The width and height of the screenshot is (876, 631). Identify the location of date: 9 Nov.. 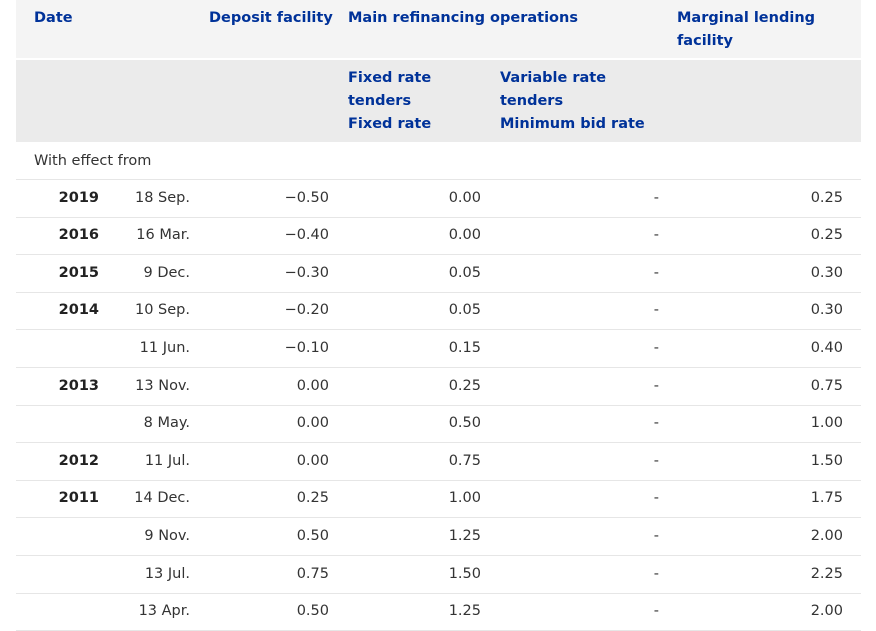
(167, 535).